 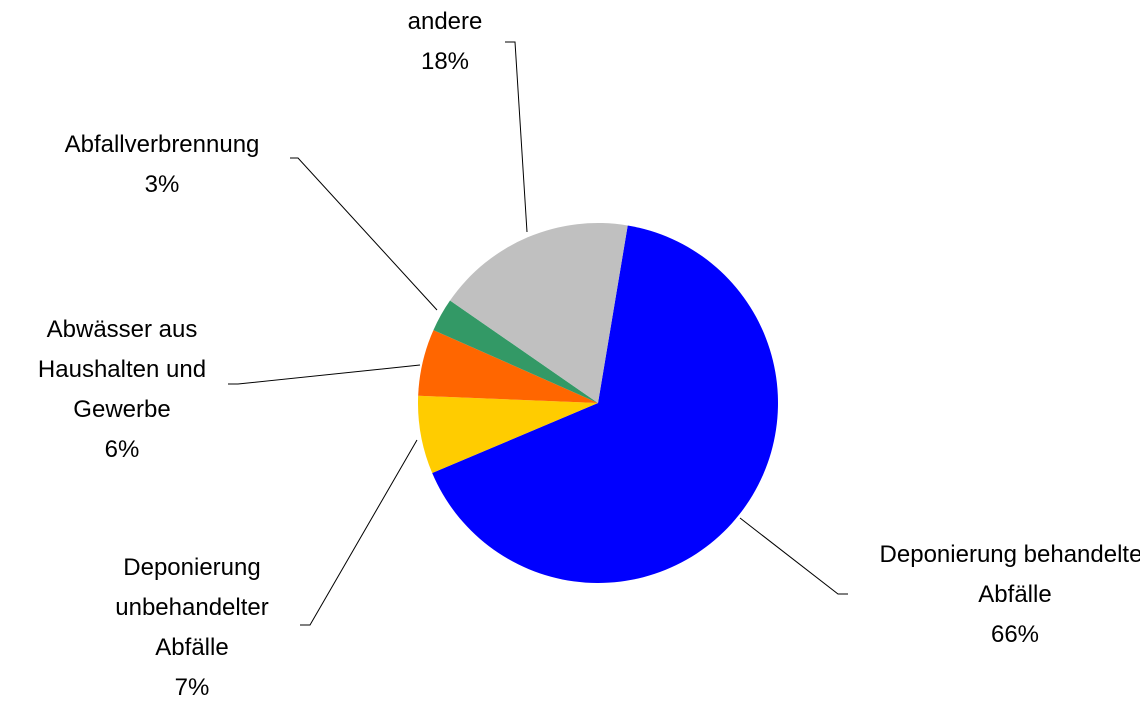 What do you see at coordinates (1015, 634) in the screenshot?
I see `value-label: 66%` at bounding box center [1015, 634].